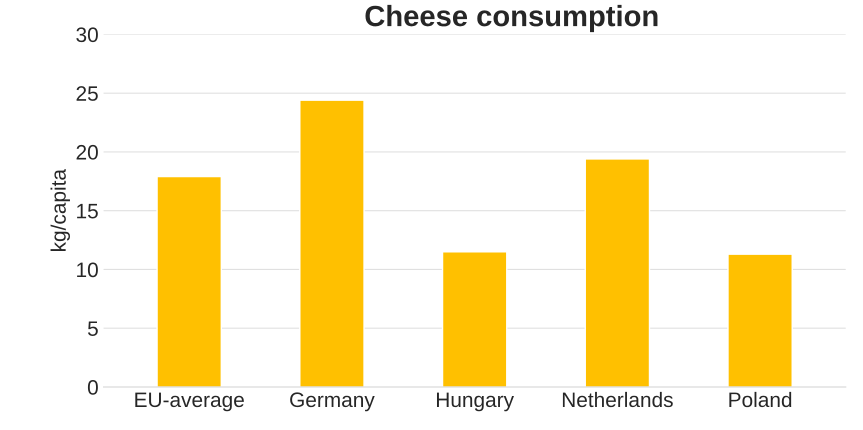 This screenshot has height=430, width=863. What do you see at coordinates (87, 93) in the screenshot?
I see `y-tick-label: 25` at bounding box center [87, 93].